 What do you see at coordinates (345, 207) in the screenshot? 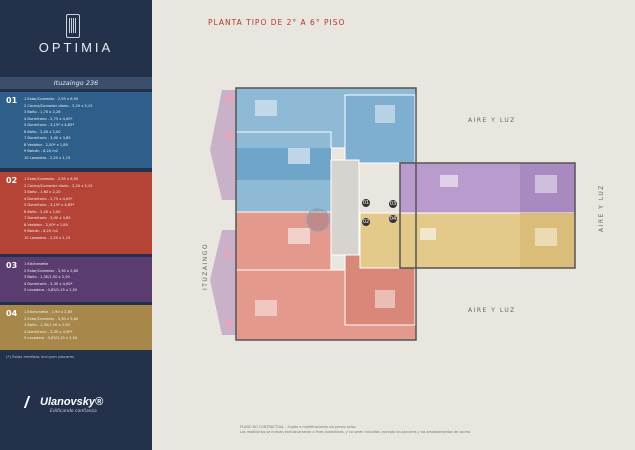
I see `stair-core` at bounding box center [345, 207].